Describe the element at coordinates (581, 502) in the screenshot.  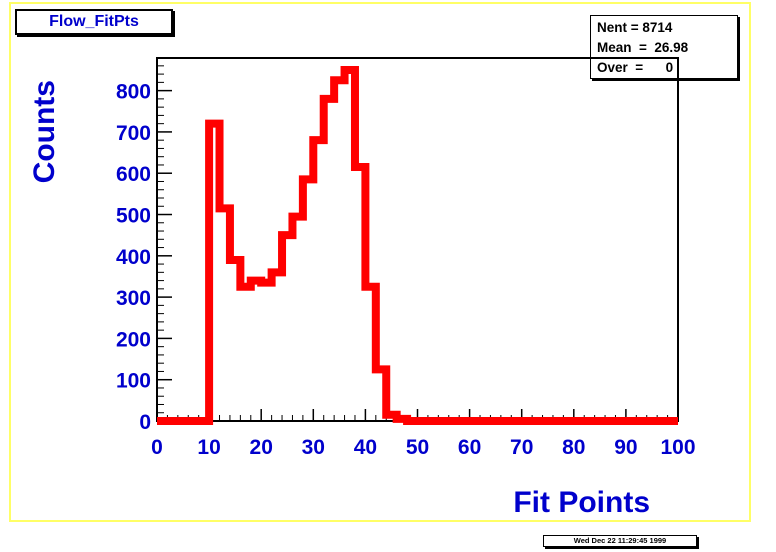
I see `x-axis-label: Fit Points` at that location.